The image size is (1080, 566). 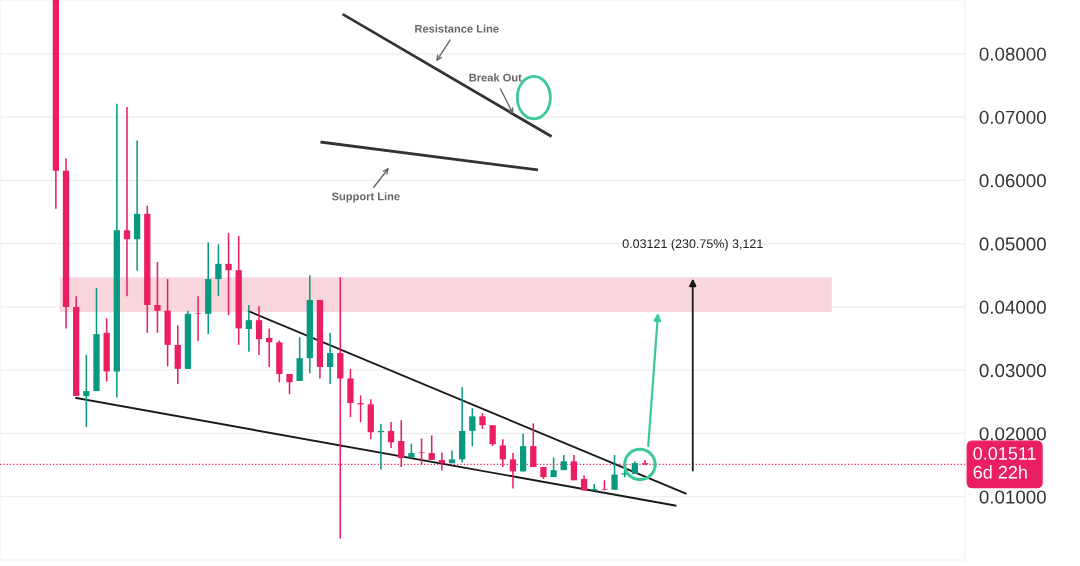 What do you see at coordinates (1012, 307) in the screenshot?
I see `y-tick-label: 0.04000` at bounding box center [1012, 307].